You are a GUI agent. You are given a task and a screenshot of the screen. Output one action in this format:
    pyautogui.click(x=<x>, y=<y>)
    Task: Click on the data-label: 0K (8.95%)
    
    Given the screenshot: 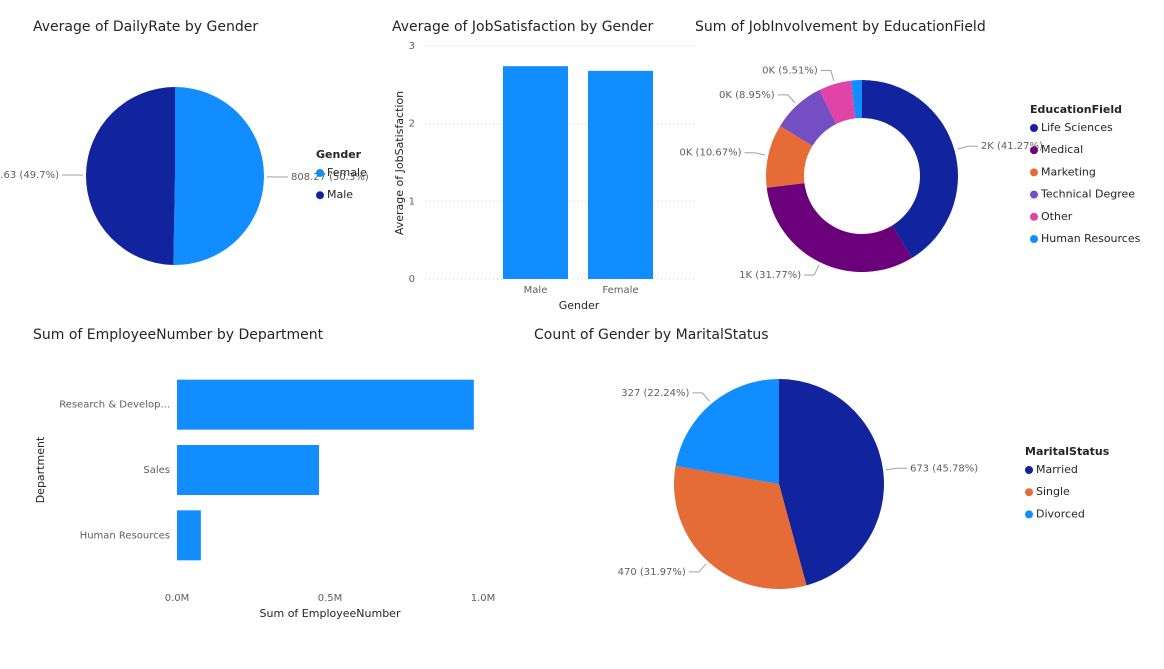 What is the action you would take?
    pyautogui.click(x=747, y=95)
    